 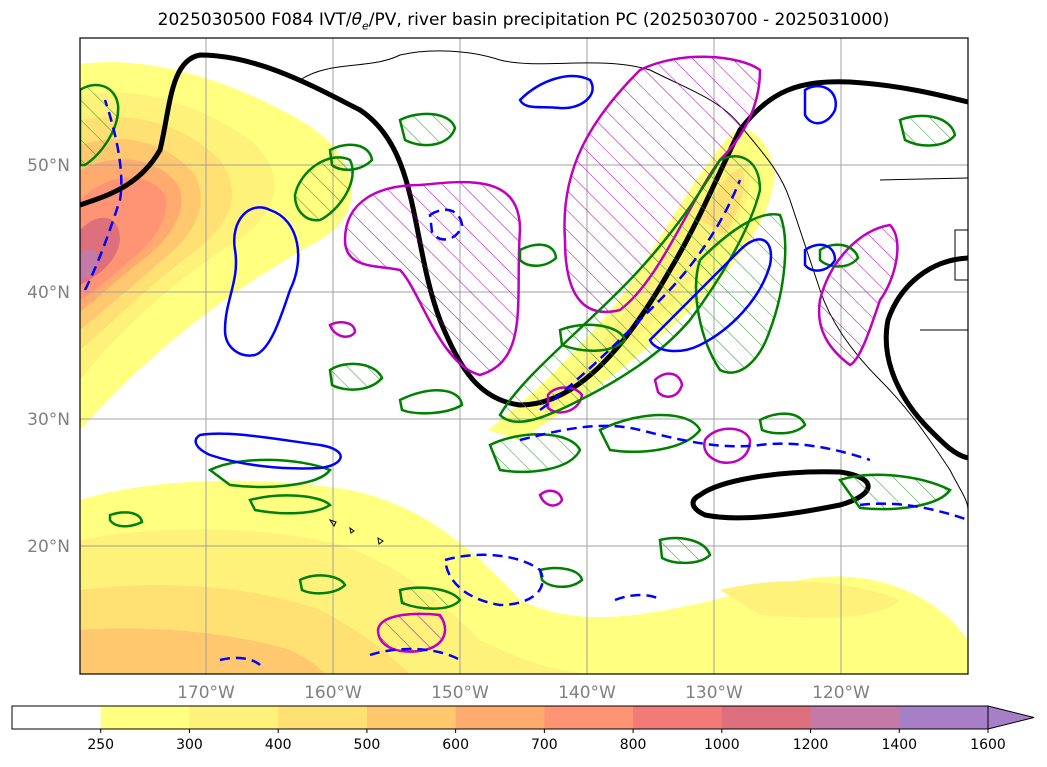 What do you see at coordinates (48, 547) in the screenshot?
I see `lat-label: 20°N` at bounding box center [48, 547].